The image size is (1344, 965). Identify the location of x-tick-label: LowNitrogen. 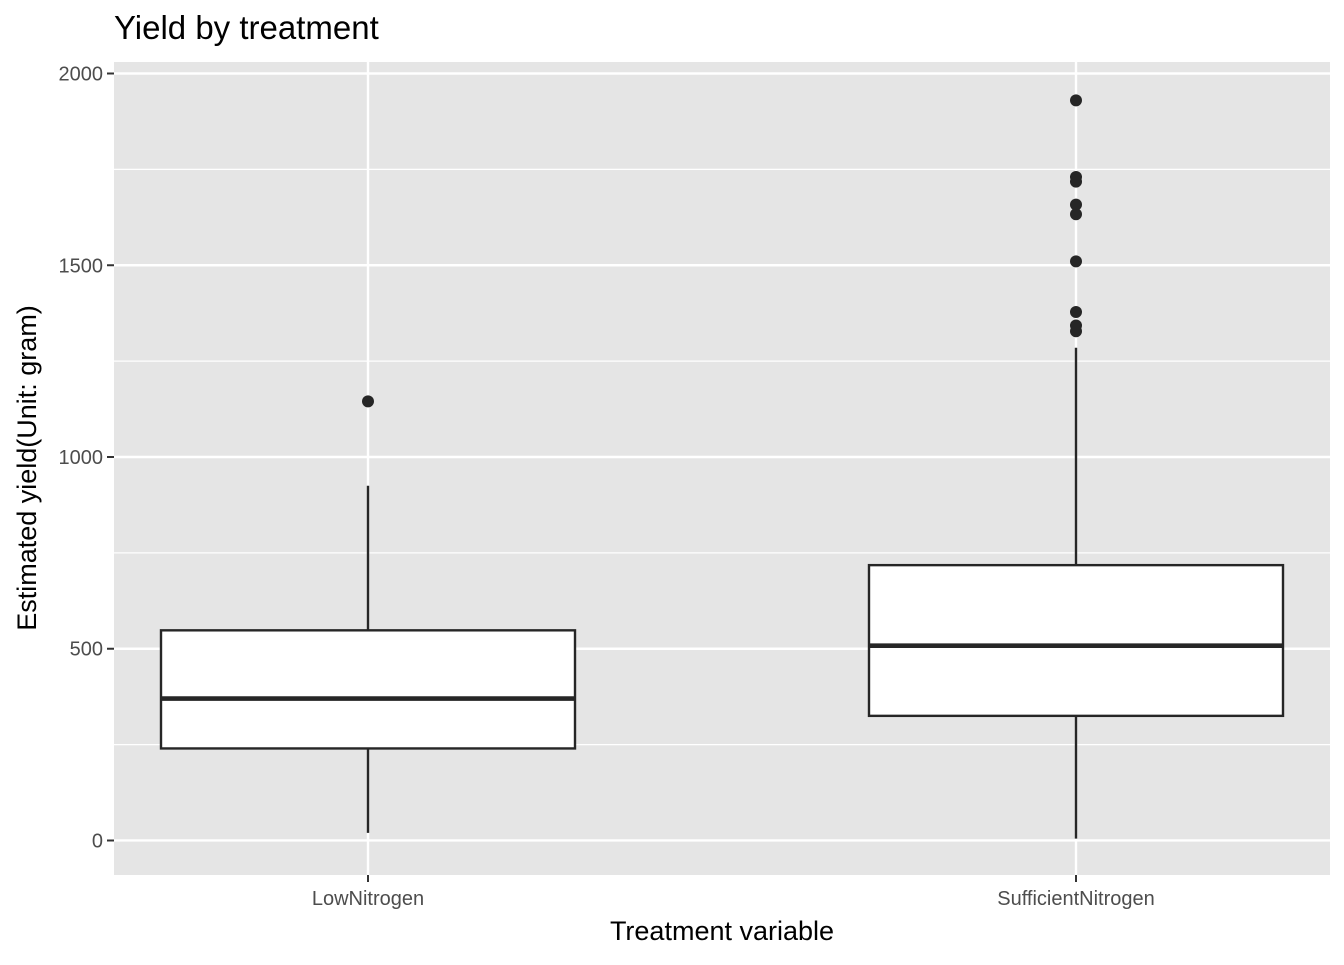
(368, 899).